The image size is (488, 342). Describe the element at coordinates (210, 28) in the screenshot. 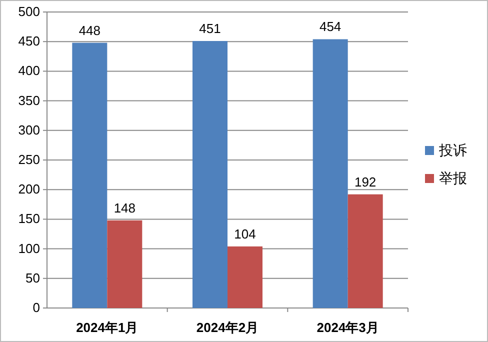

I see `data-label: 451` at that location.